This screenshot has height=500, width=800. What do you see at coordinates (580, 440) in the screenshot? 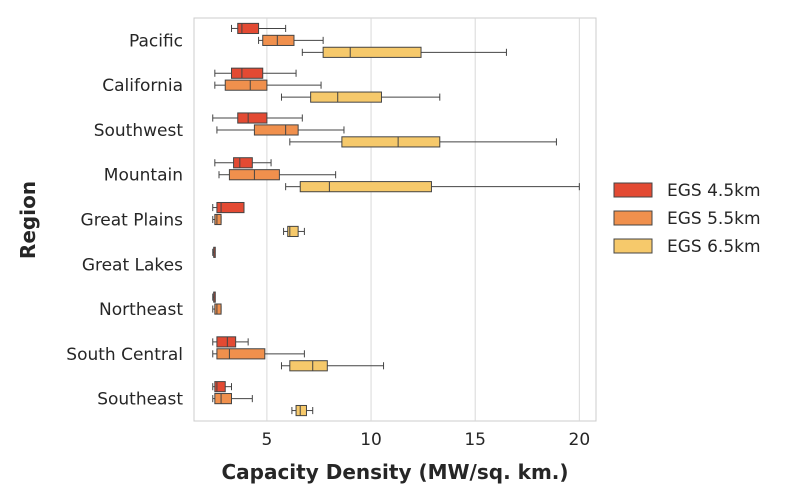
I see `x-tick-label: 20` at bounding box center [580, 440].